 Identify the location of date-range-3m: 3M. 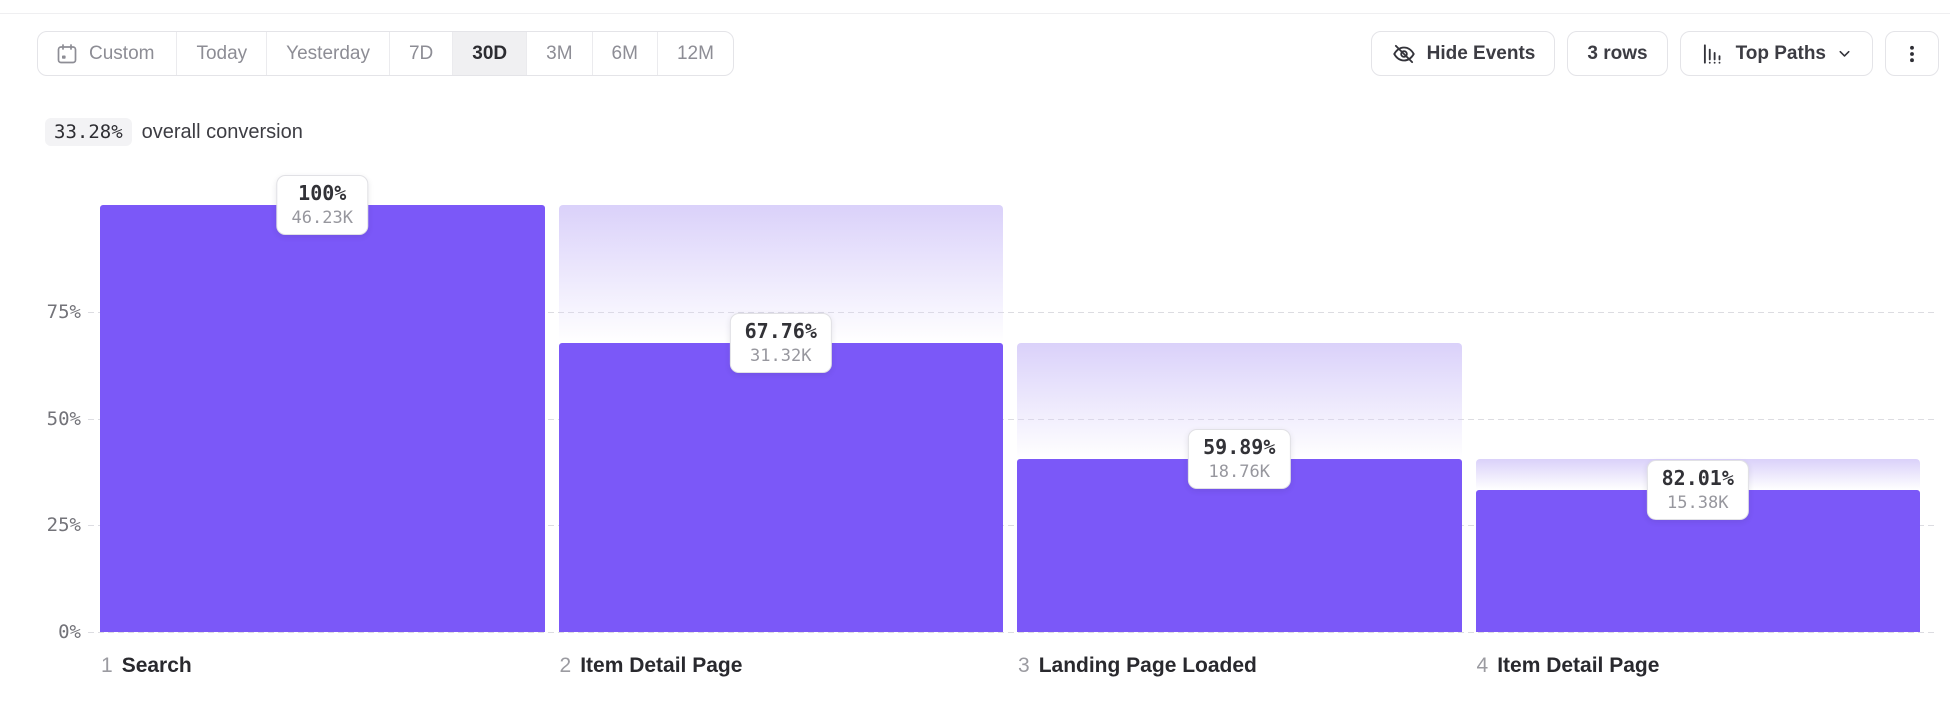
(558, 53).